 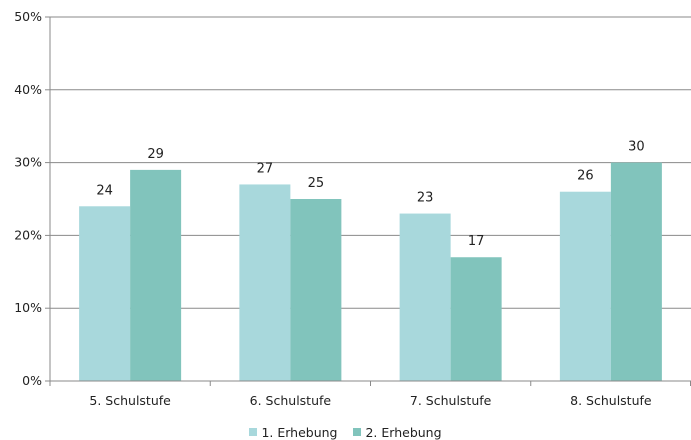 What do you see at coordinates (345, 432) in the screenshot?
I see `legend: 1. Erhebung 2. Erhebung` at bounding box center [345, 432].